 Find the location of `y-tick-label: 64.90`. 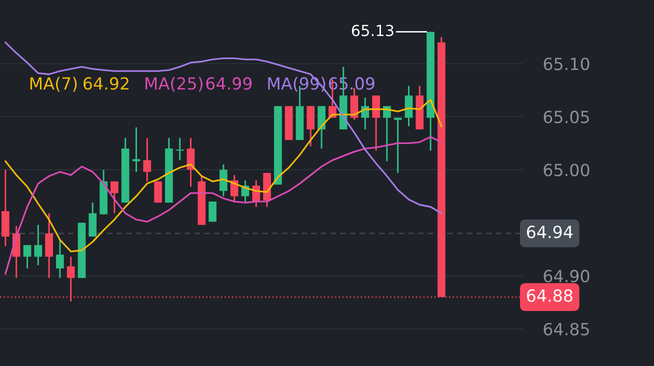

y-tick-label: 64.90 is located at coordinates (567, 276).